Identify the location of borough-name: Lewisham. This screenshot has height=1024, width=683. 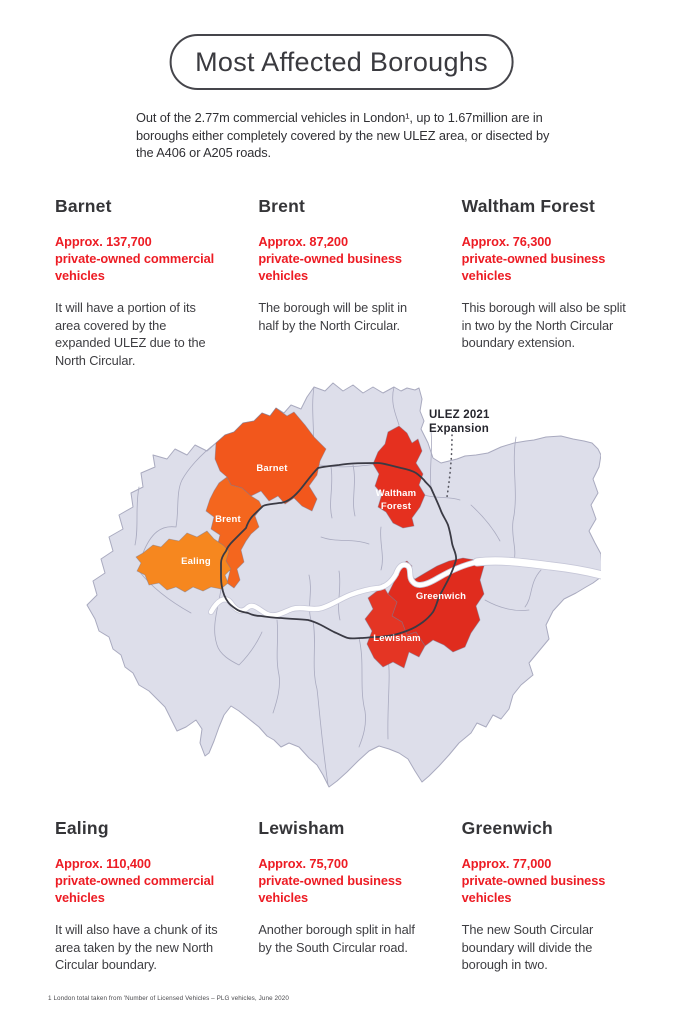
(301, 828).